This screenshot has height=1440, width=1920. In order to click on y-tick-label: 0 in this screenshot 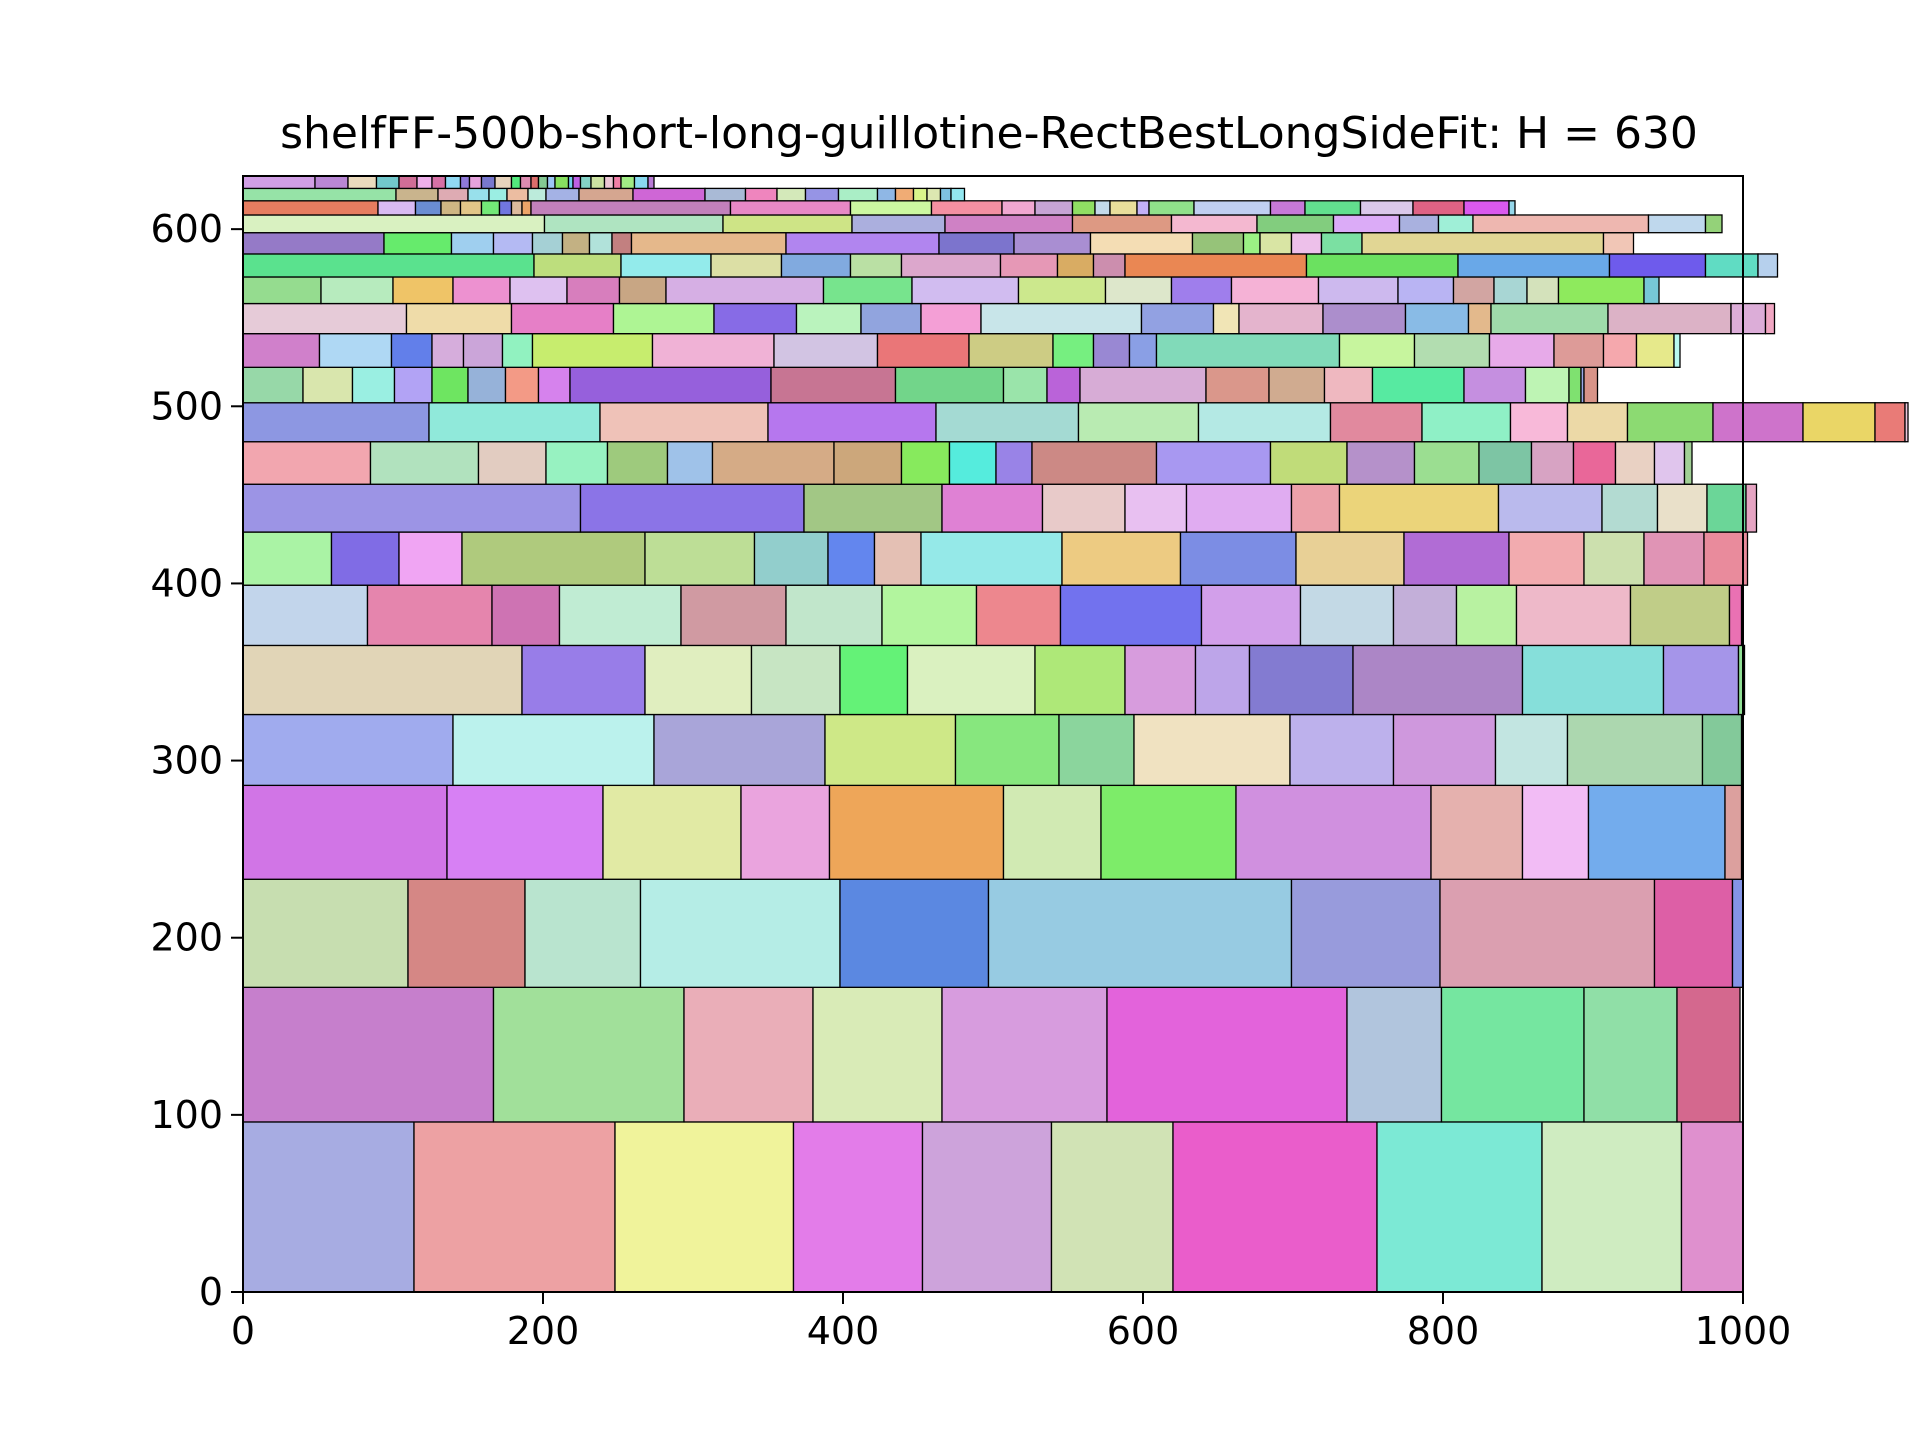, I will do `click(211, 1292)`.